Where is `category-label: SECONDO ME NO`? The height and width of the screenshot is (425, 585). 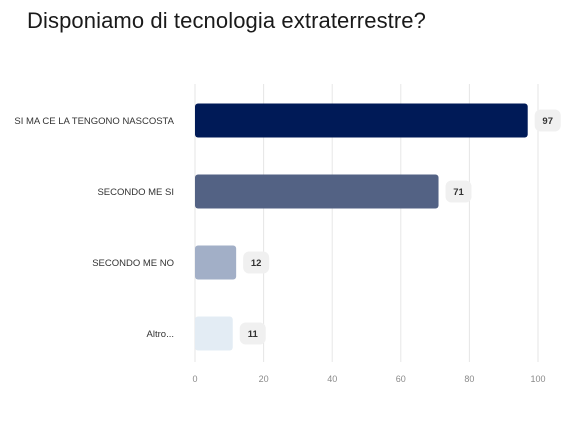
category-label: SECONDO ME NO is located at coordinates (133, 263).